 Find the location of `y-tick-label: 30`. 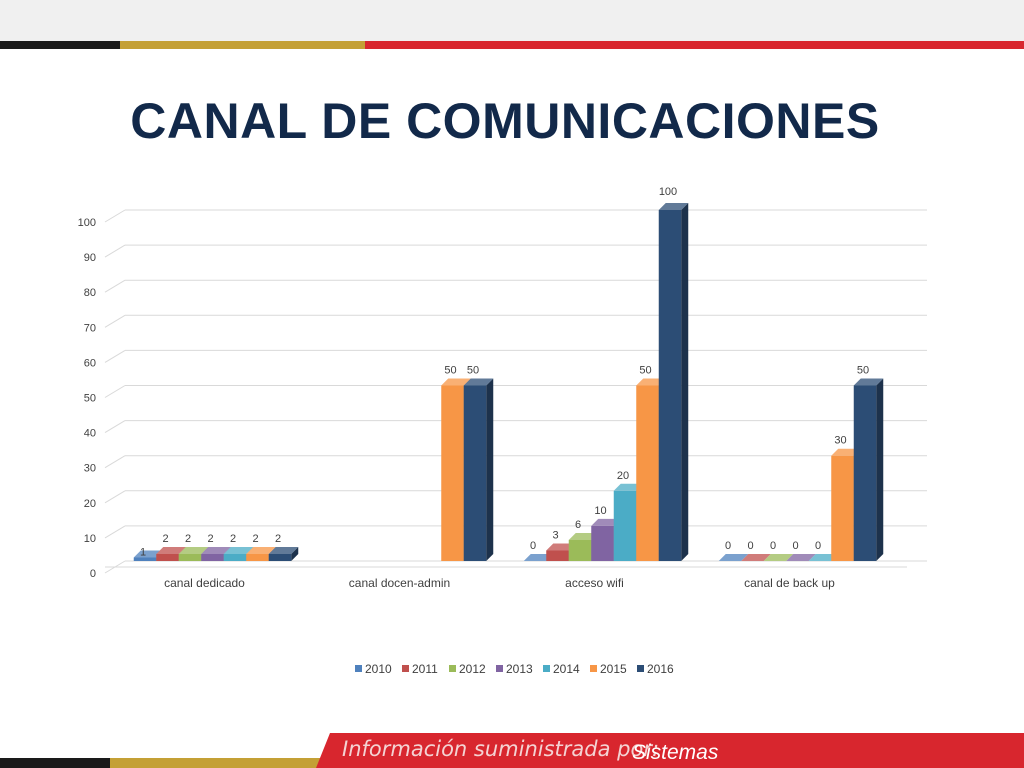

y-tick-label: 30 is located at coordinates (90, 469).